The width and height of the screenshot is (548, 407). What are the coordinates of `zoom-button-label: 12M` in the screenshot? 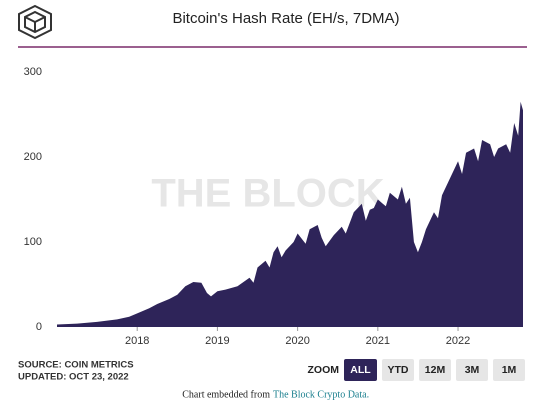 It's located at (435, 370).